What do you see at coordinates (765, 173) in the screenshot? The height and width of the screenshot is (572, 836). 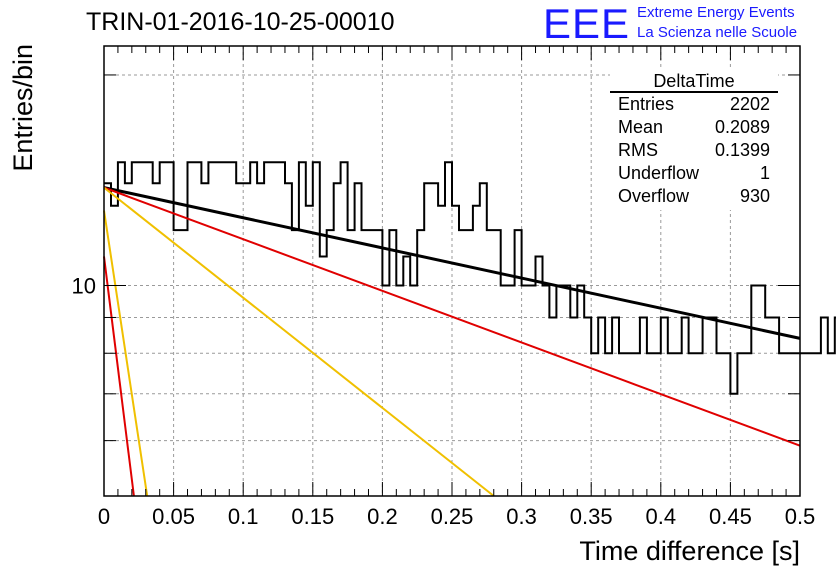 I see `stats-value: 1` at bounding box center [765, 173].